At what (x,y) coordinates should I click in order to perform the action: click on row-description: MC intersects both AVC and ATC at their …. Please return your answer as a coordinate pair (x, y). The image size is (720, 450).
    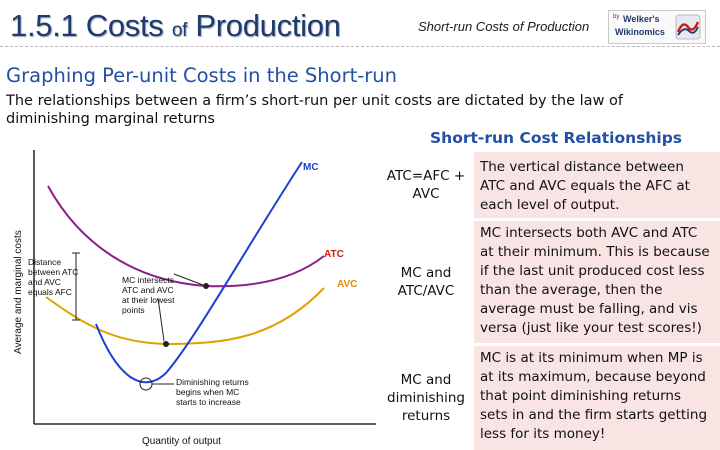
    Looking at the image, I should click on (597, 282).